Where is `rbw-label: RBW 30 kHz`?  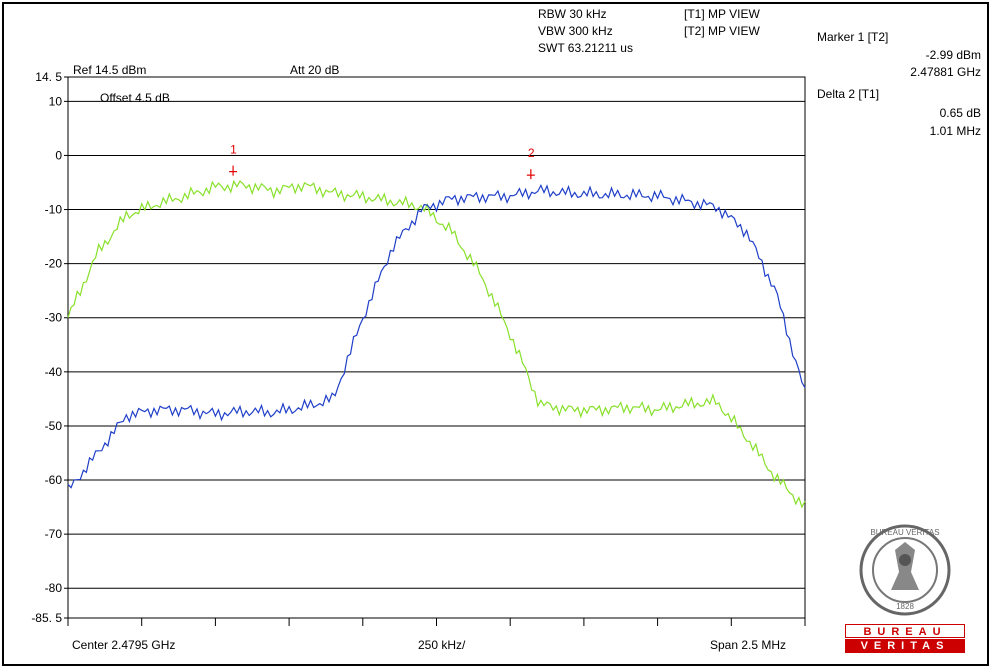
rbw-label: RBW 30 kHz is located at coordinates (572, 14).